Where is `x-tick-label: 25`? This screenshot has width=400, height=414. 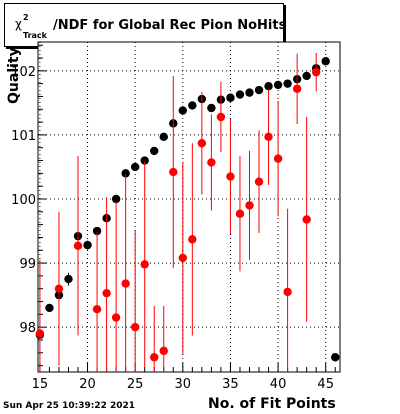 x-tick-label: 25 is located at coordinates (135, 384).